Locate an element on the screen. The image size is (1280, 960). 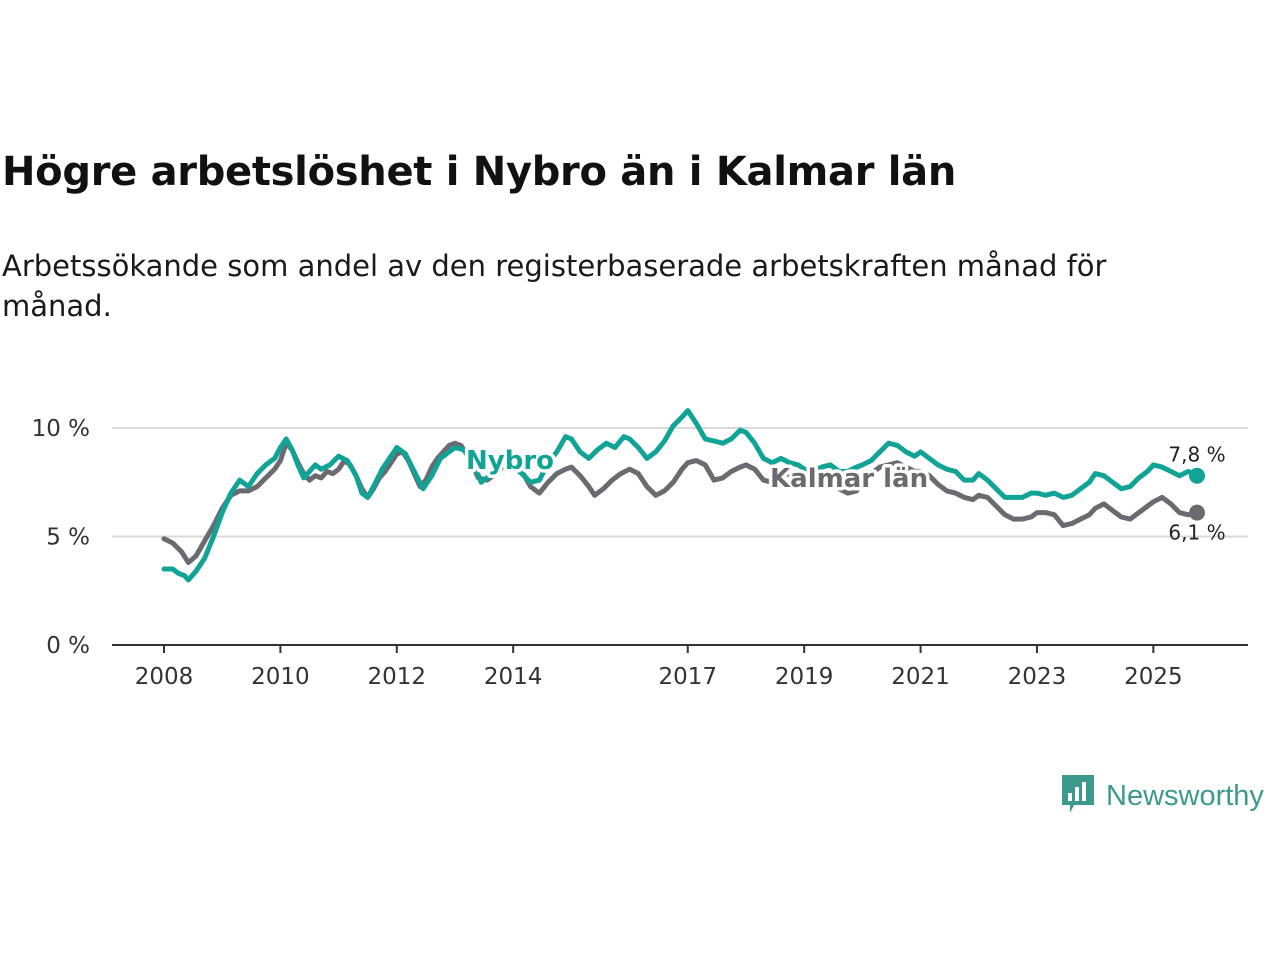
series-label: Nybro is located at coordinates (510, 461).